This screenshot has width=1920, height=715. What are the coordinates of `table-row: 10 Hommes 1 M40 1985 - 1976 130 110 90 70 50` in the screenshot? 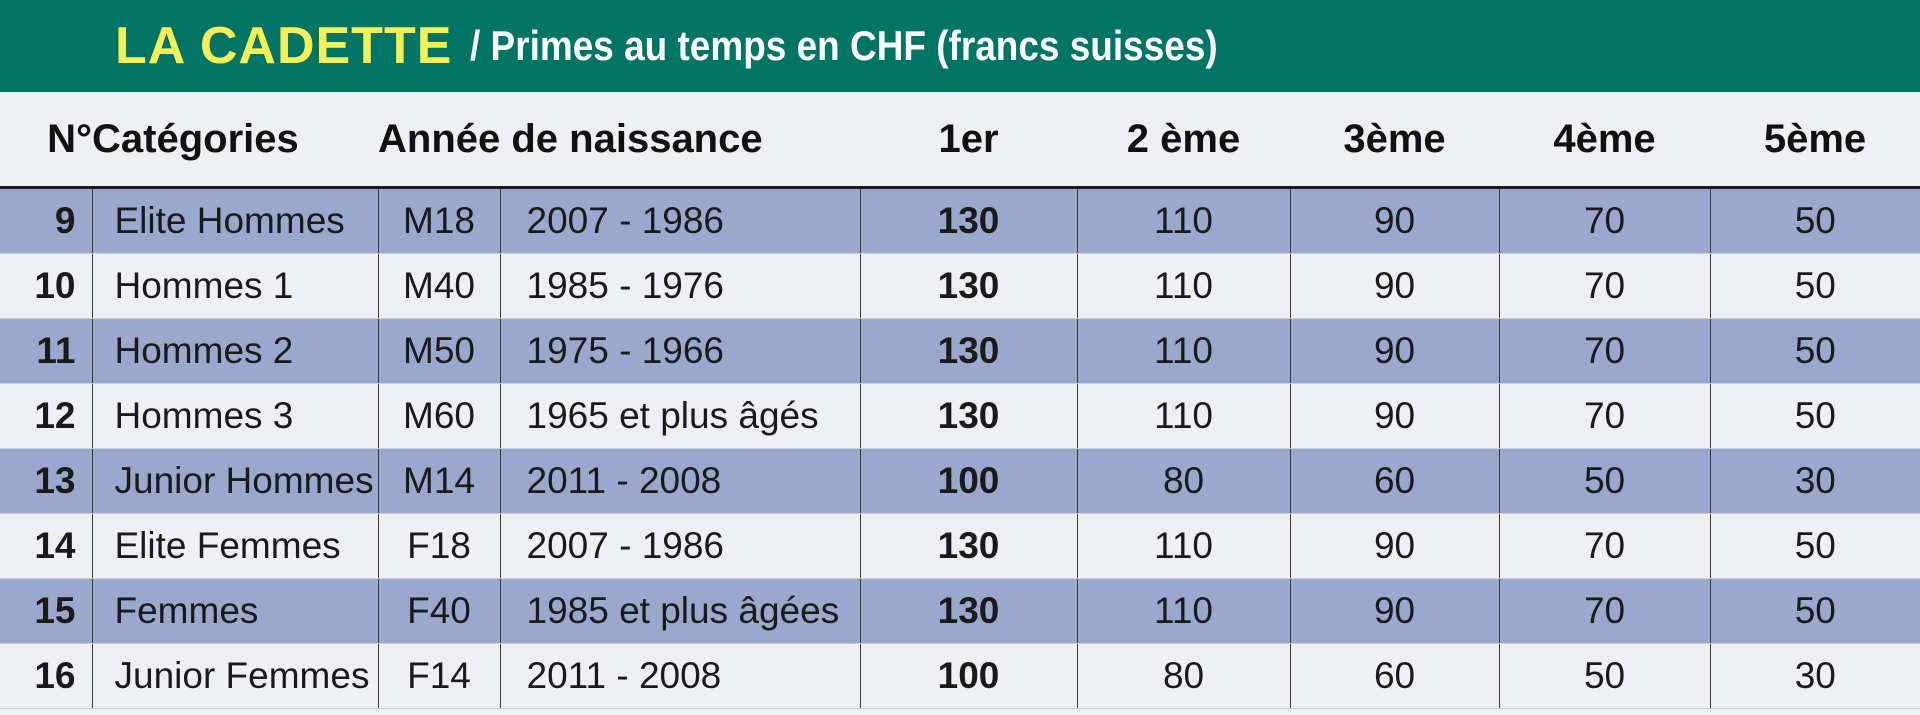 It's located at (960, 286).